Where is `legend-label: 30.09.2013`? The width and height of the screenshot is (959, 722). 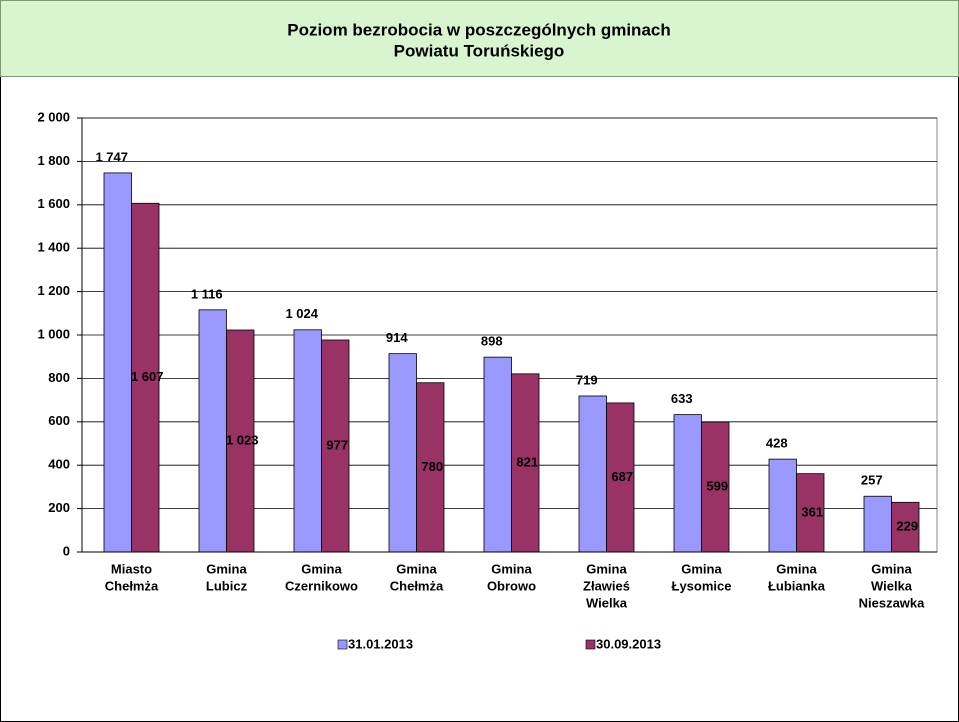
legend-label: 30.09.2013 is located at coordinates (628, 643).